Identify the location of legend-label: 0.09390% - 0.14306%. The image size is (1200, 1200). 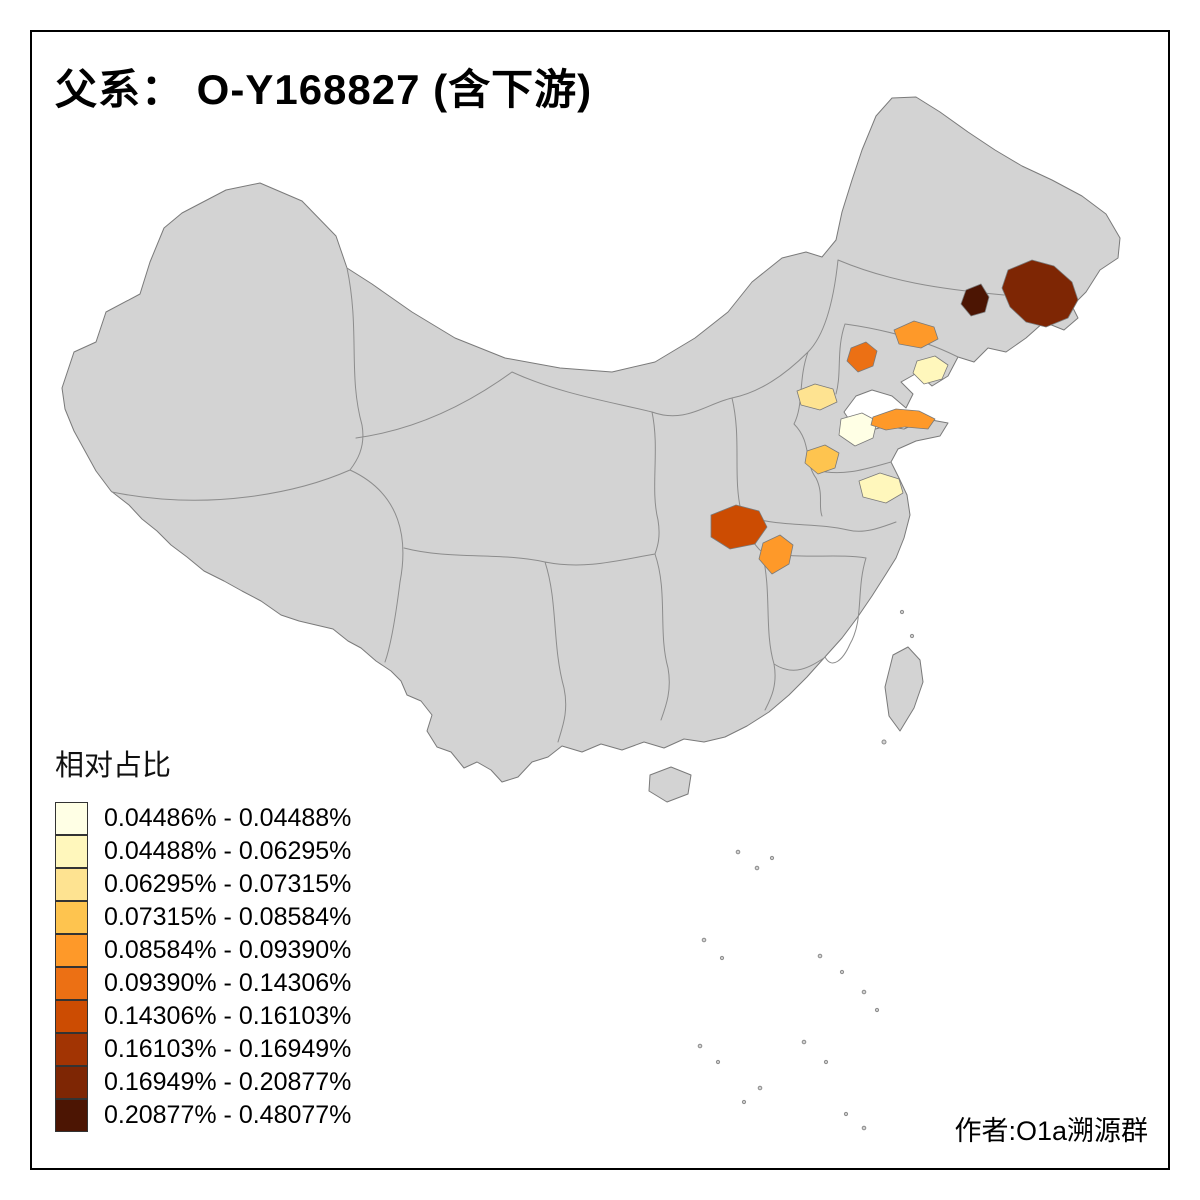
(228, 983).